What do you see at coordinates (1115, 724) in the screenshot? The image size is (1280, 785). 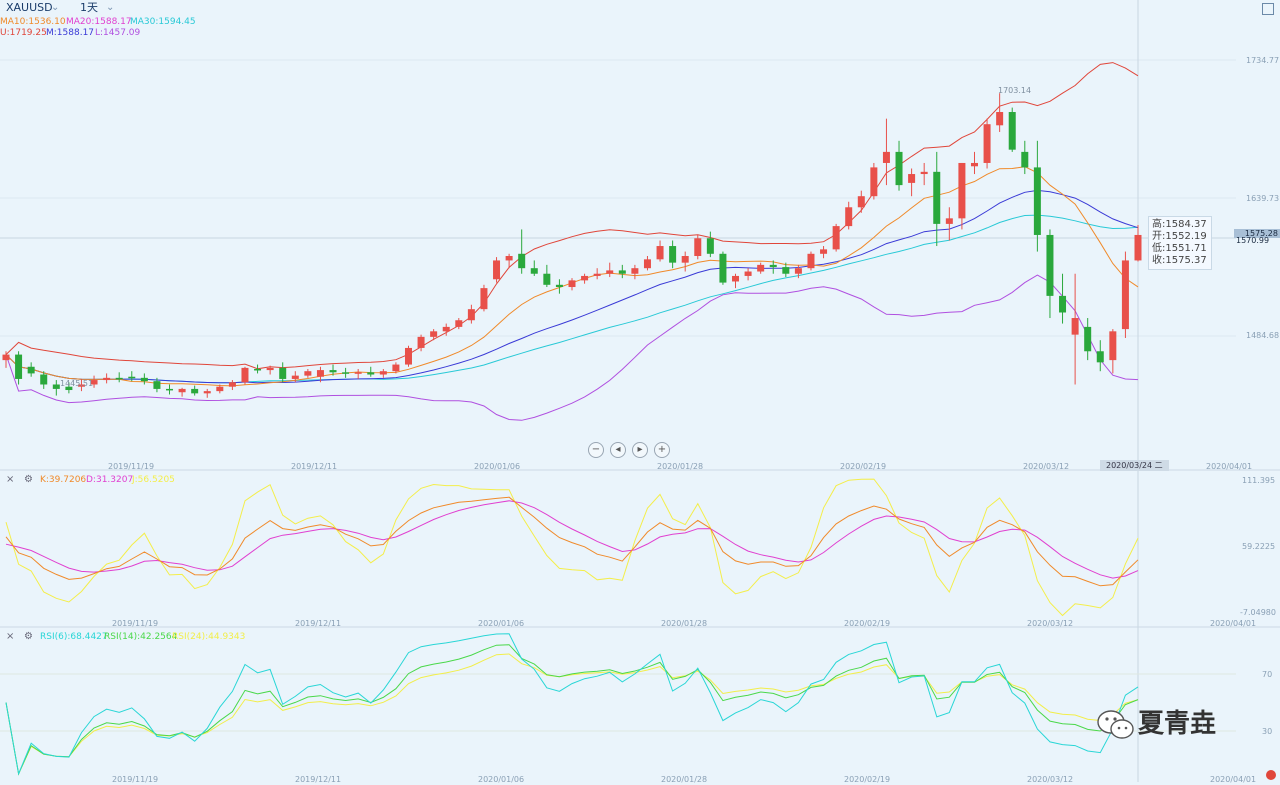 I see `wechat-icon` at bounding box center [1115, 724].